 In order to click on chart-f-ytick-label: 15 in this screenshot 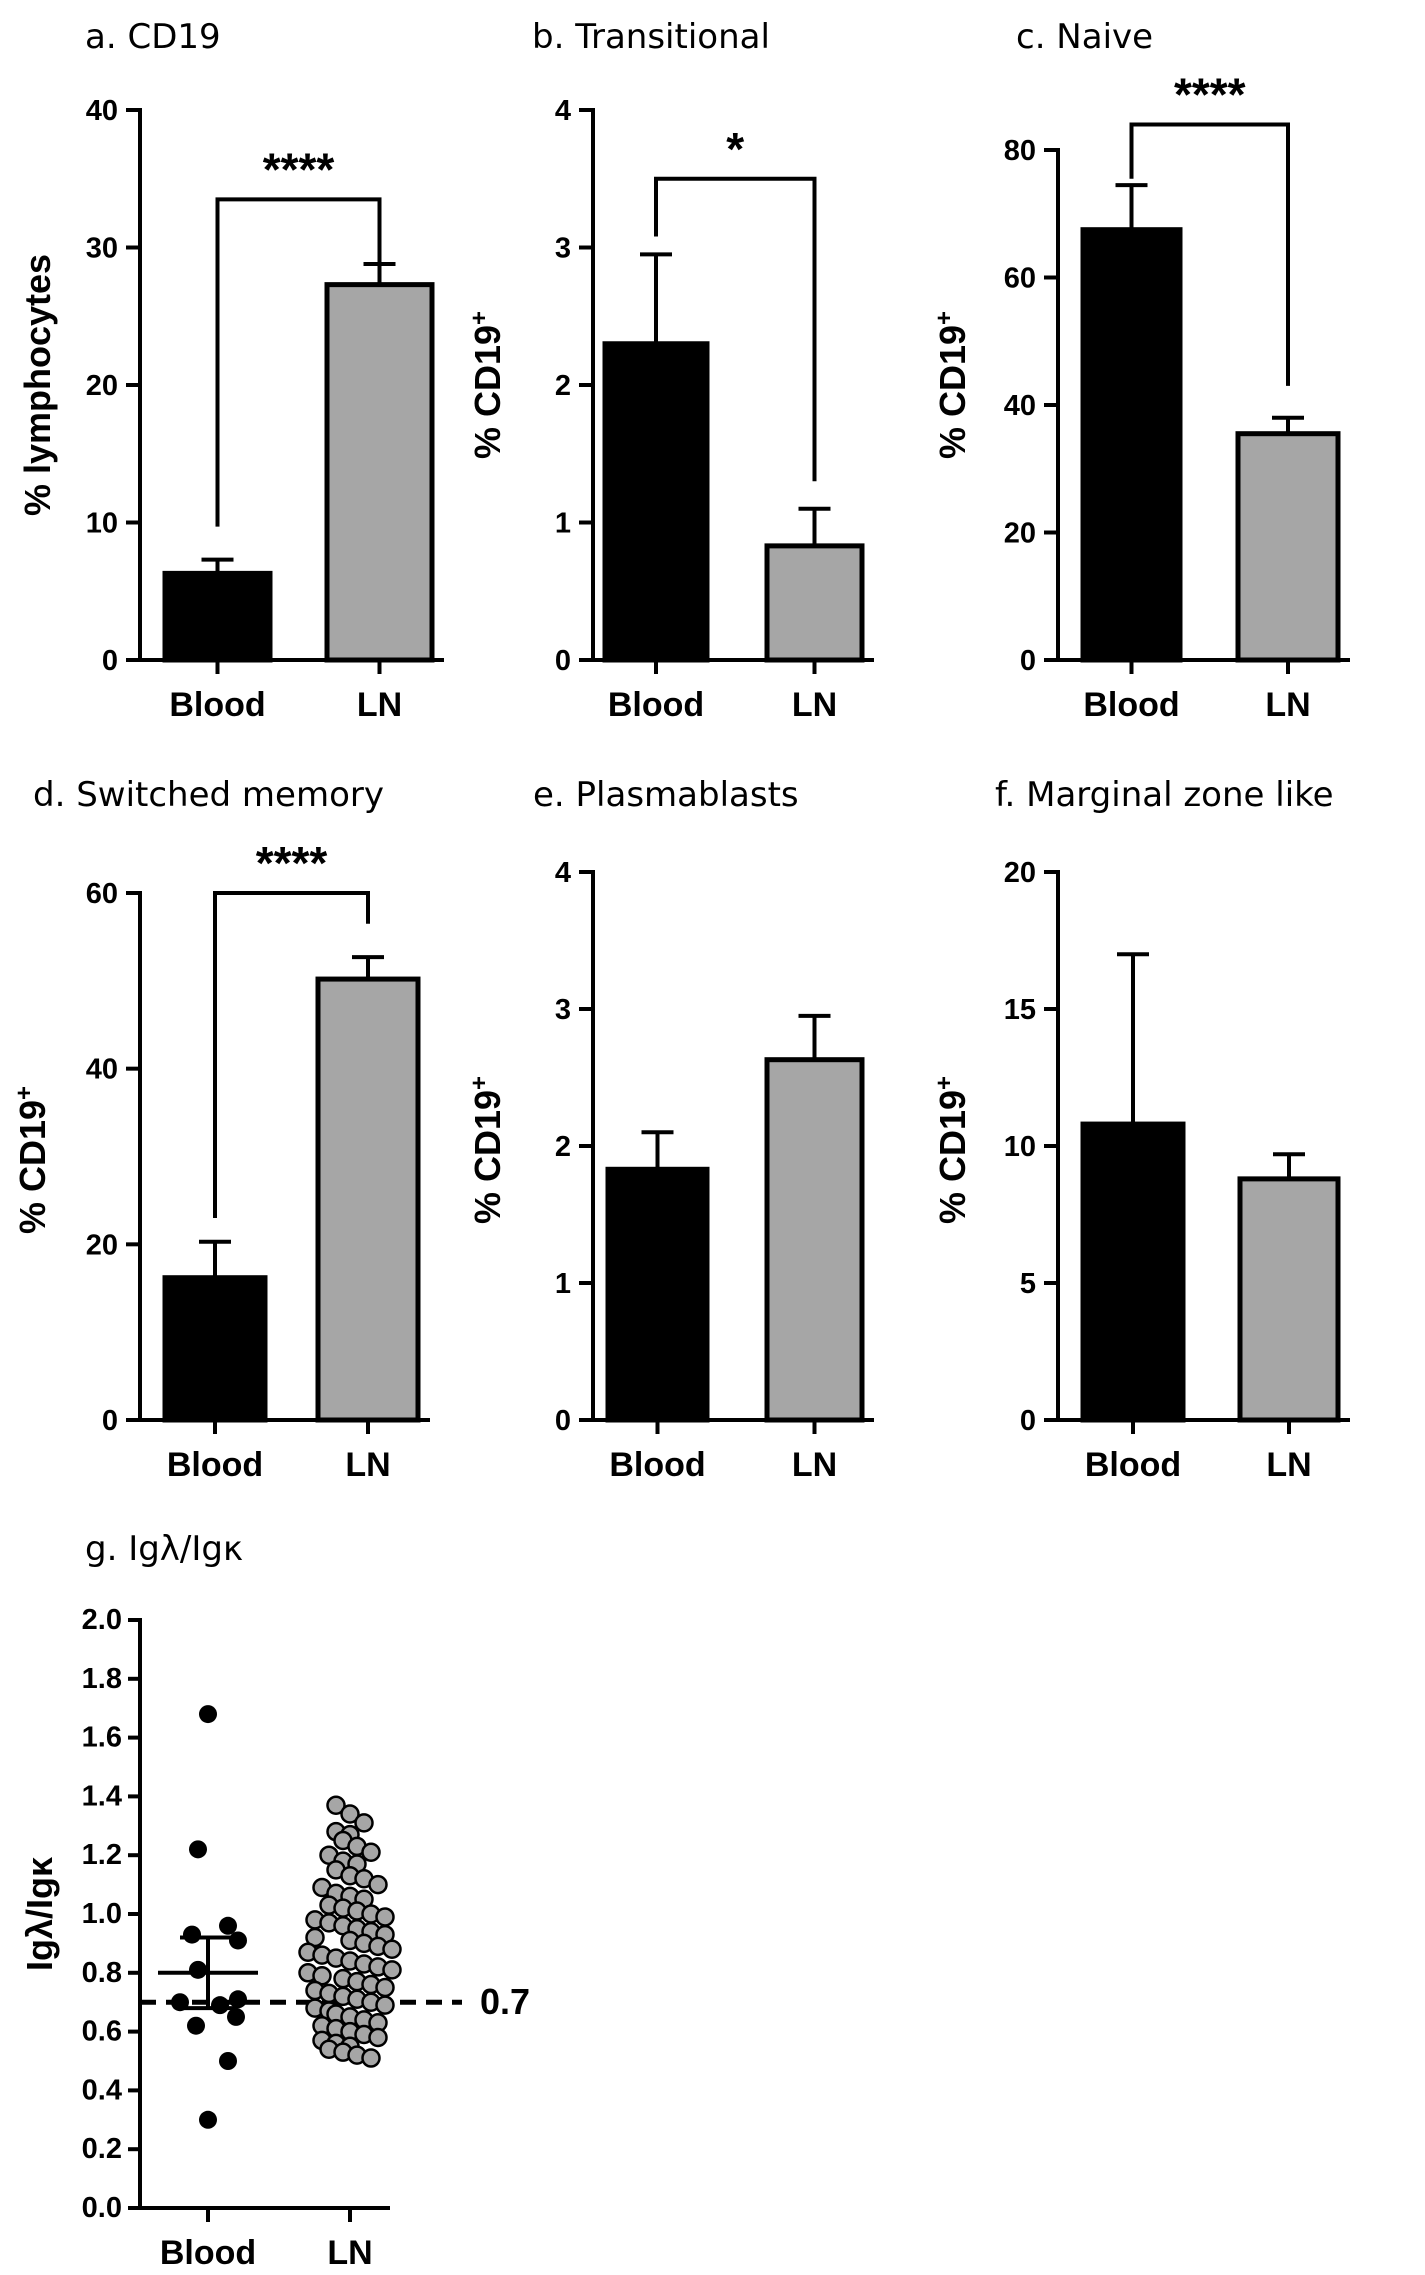, I will do `click(1020, 1010)`.